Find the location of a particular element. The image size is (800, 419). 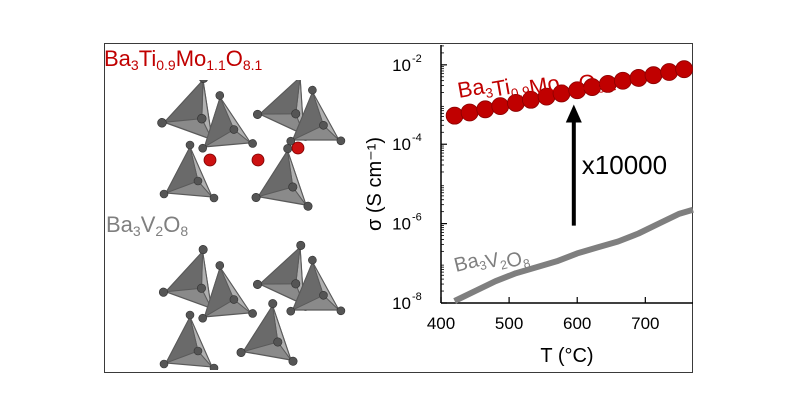

x-tick-label: 600 is located at coordinates (577, 323).